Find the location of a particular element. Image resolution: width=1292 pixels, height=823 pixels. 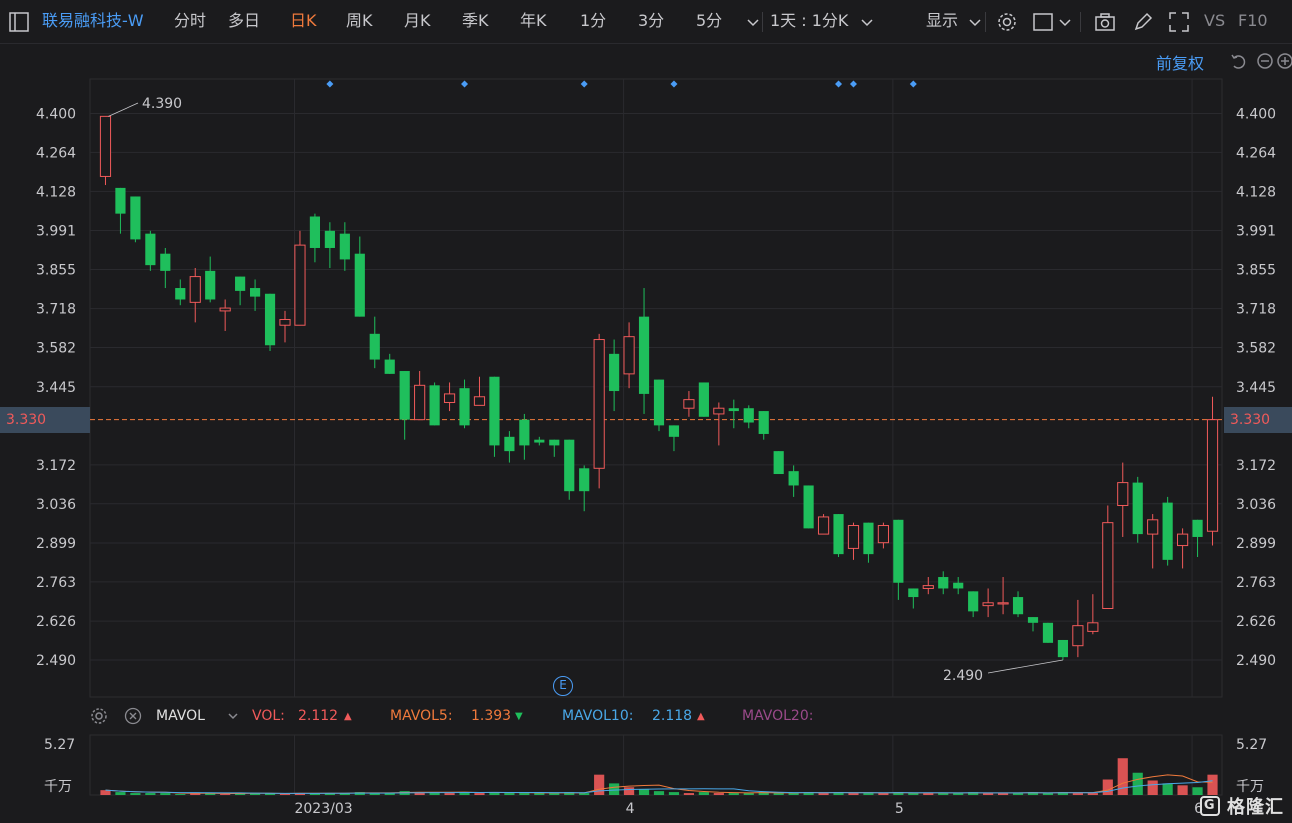

tab-multiday: 多日 is located at coordinates (244, 20).